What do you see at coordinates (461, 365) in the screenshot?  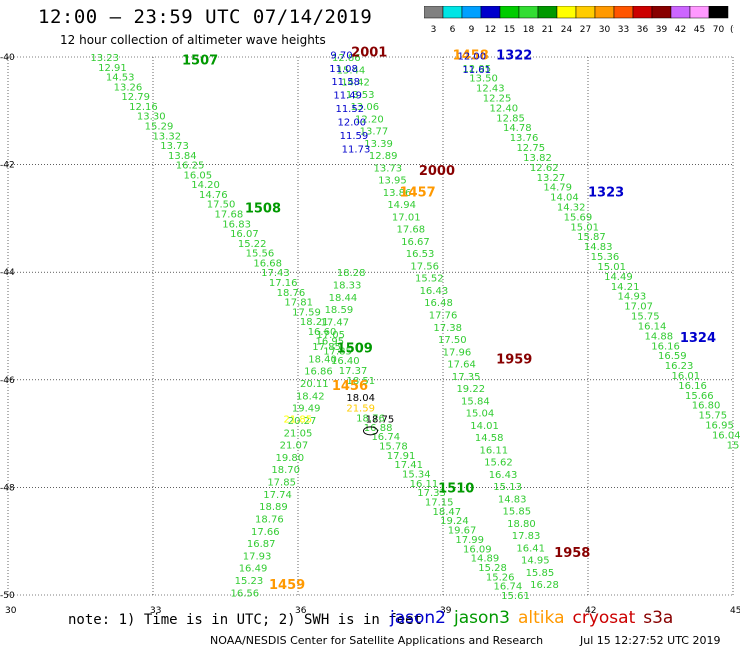 I see `swh-value: 17.64` at bounding box center [461, 365].